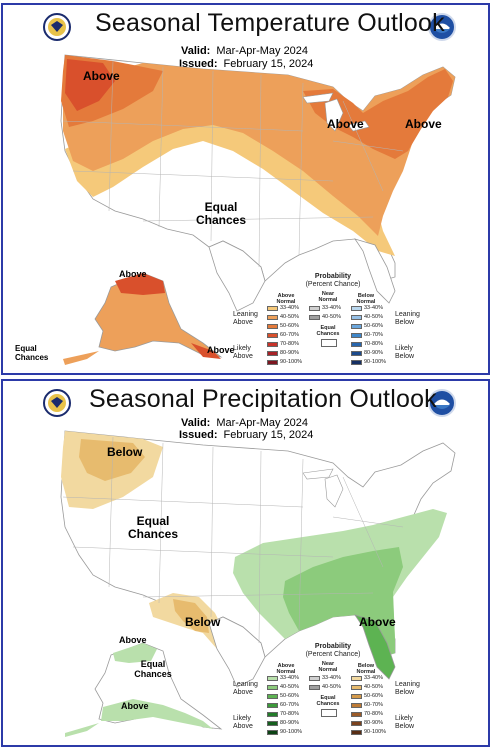 This screenshot has height=750, width=493. I want to click on valid-value: Mar-Apr-May 2024, so click(262, 423).